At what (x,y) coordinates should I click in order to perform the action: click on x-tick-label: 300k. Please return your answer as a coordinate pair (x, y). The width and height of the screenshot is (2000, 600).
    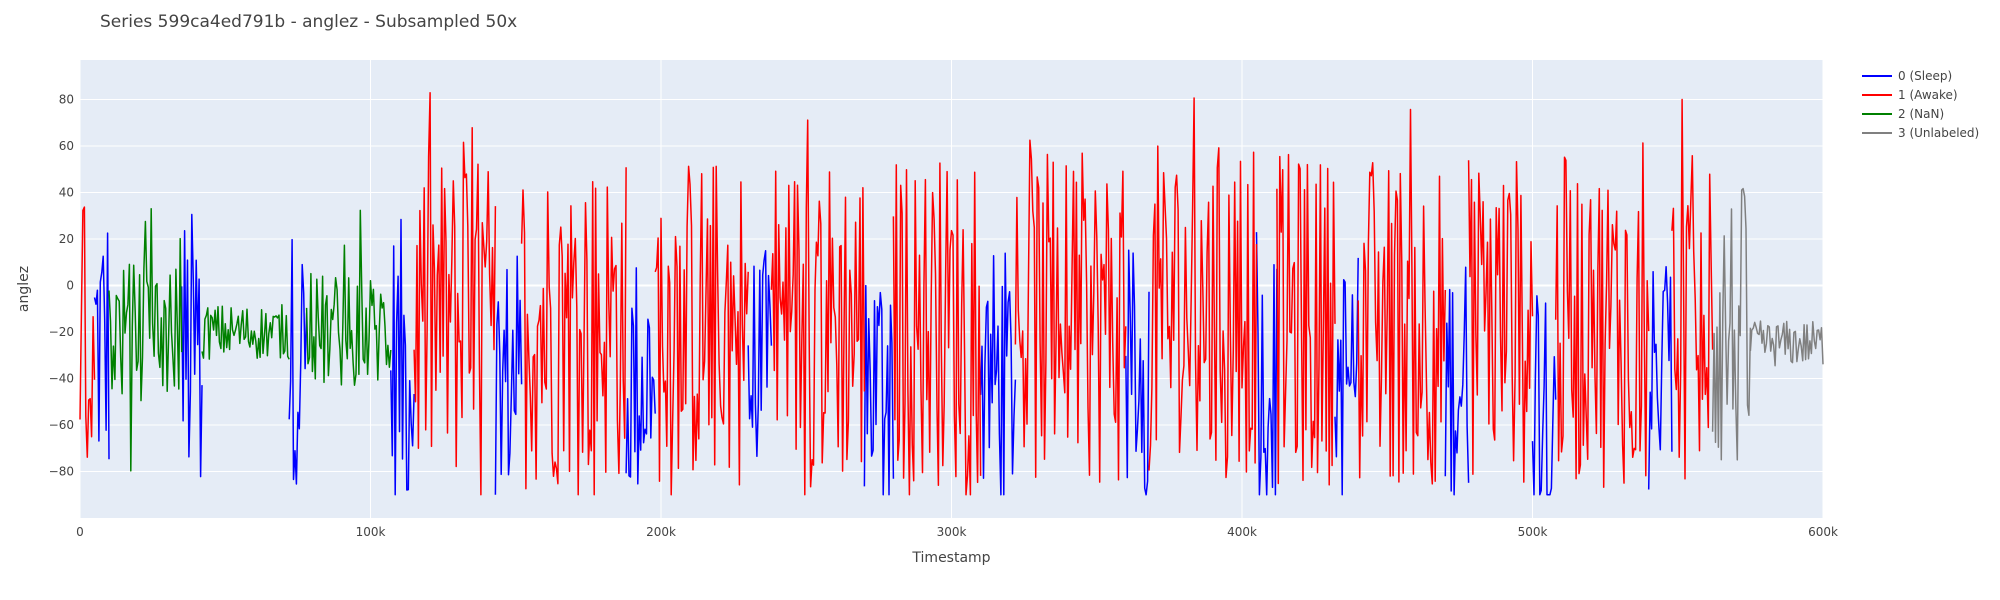
    Looking at the image, I should click on (952, 532).